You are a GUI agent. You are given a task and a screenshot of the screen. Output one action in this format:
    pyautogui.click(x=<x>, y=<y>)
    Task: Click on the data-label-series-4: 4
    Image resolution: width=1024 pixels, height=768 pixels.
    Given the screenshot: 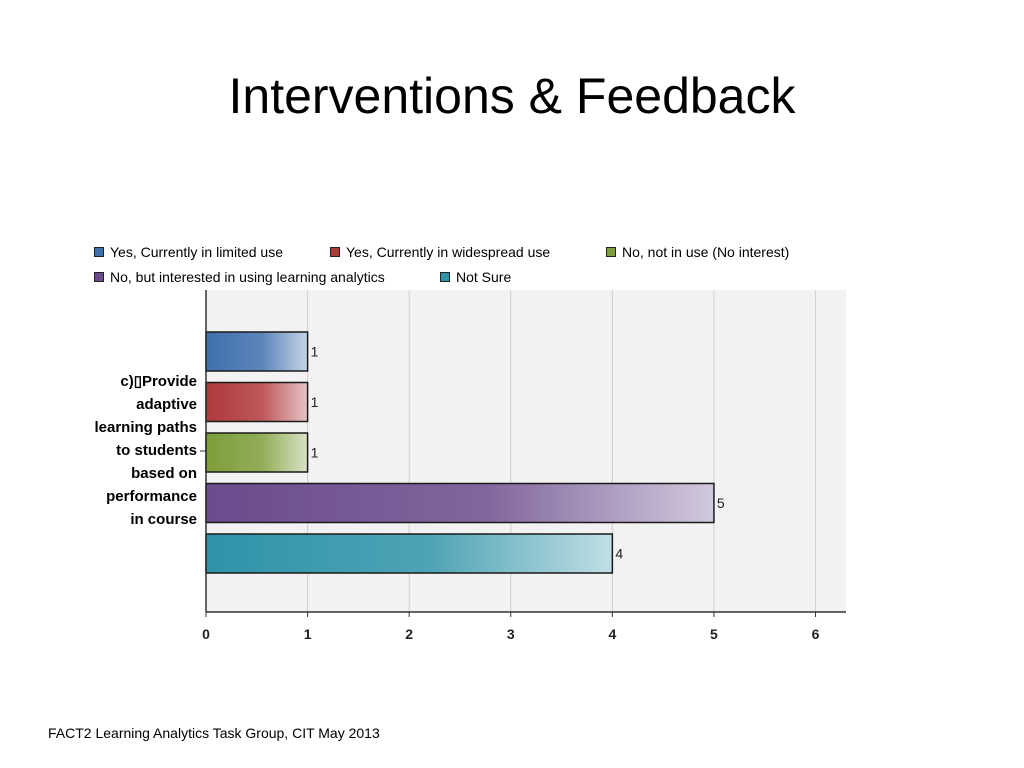 What is the action you would take?
    pyautogui.click(x=619, y=554)
    